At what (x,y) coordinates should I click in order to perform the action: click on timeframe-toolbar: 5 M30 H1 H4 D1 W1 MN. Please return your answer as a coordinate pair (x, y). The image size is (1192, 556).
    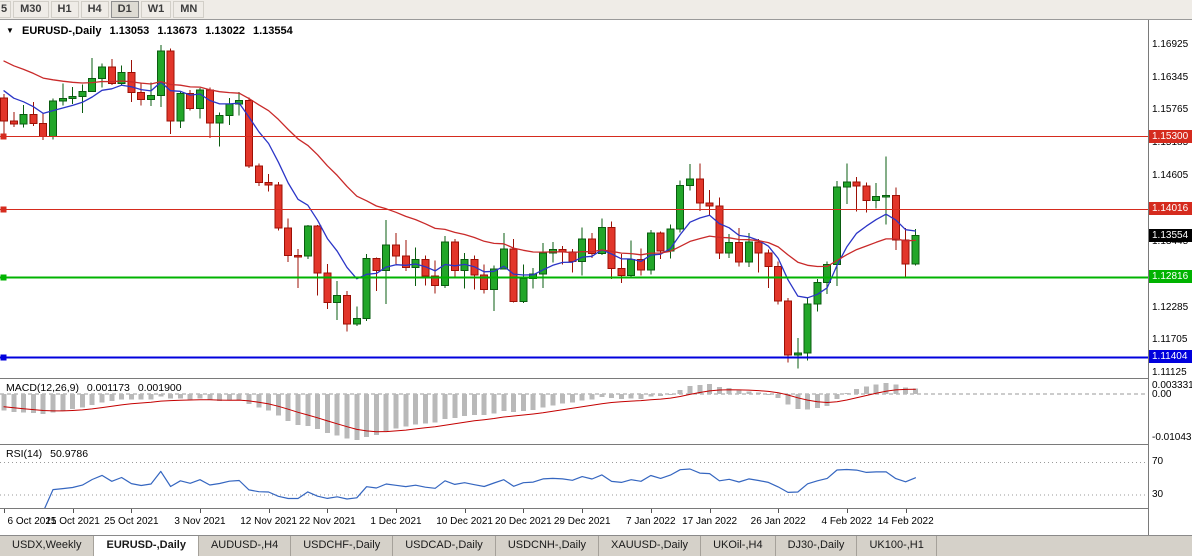
    Looking at the image, I should click on (596, 10).